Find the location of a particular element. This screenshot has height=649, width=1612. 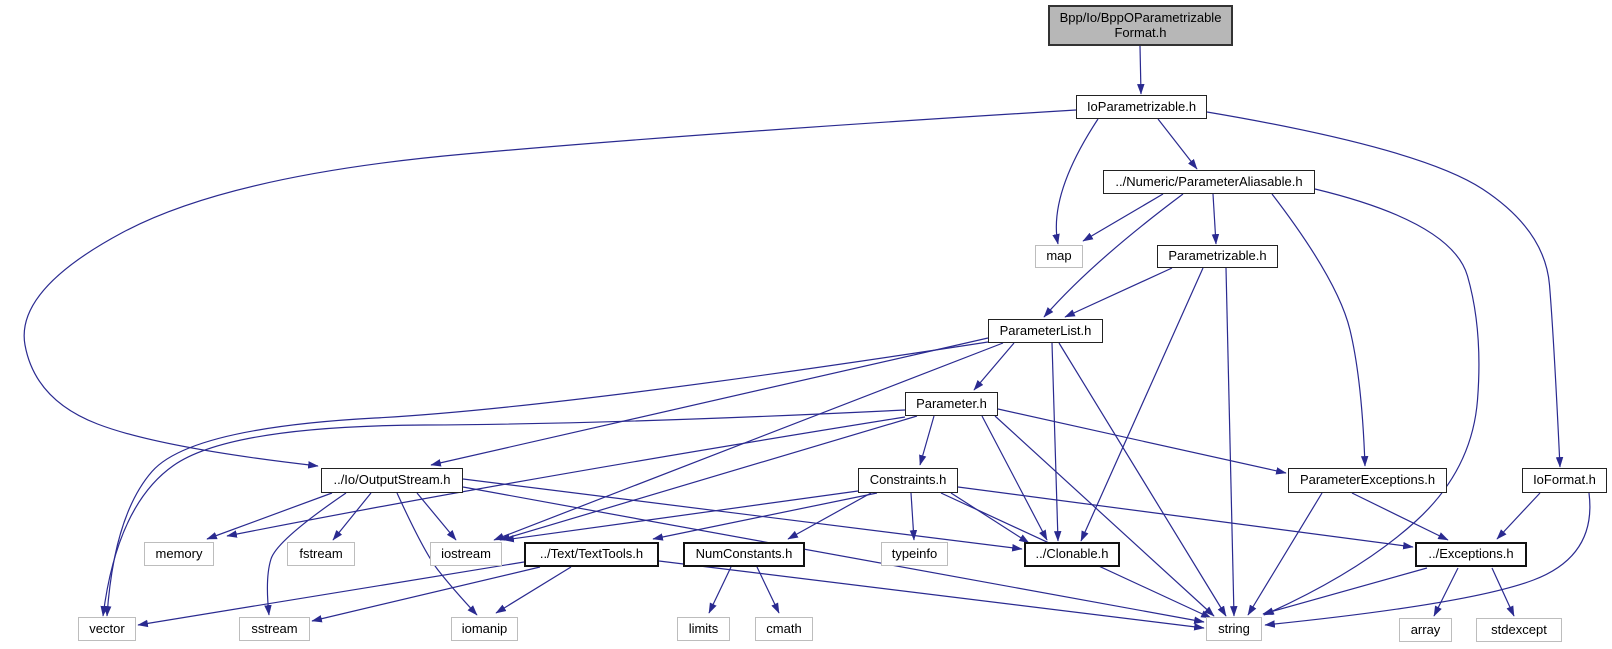

edge-parametrizable-to-parameterlist is located at coordinates (1118, 292).